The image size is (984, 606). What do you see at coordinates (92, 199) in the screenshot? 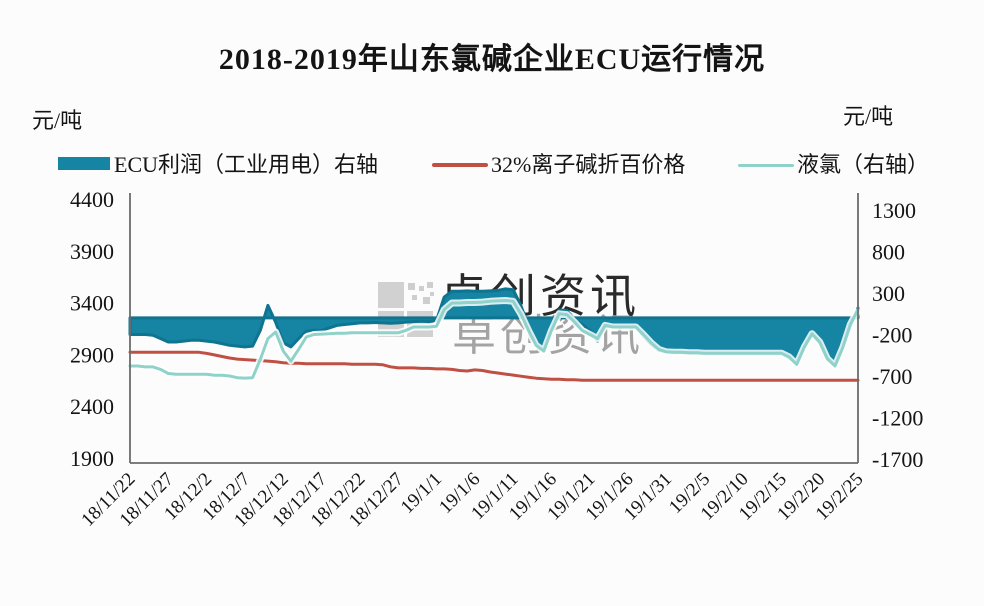
I see `y-axis-left-tick-label: 4400` at bounding box center [92, 199].